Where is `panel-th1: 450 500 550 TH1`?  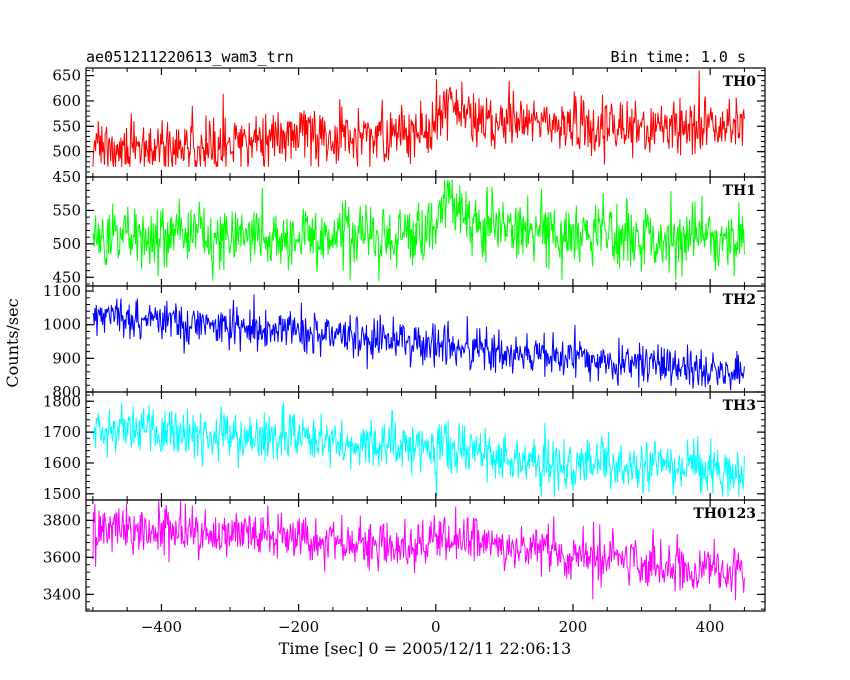
panel-th1: 450 500 550 TH1 is located at coordinates (409, 231).